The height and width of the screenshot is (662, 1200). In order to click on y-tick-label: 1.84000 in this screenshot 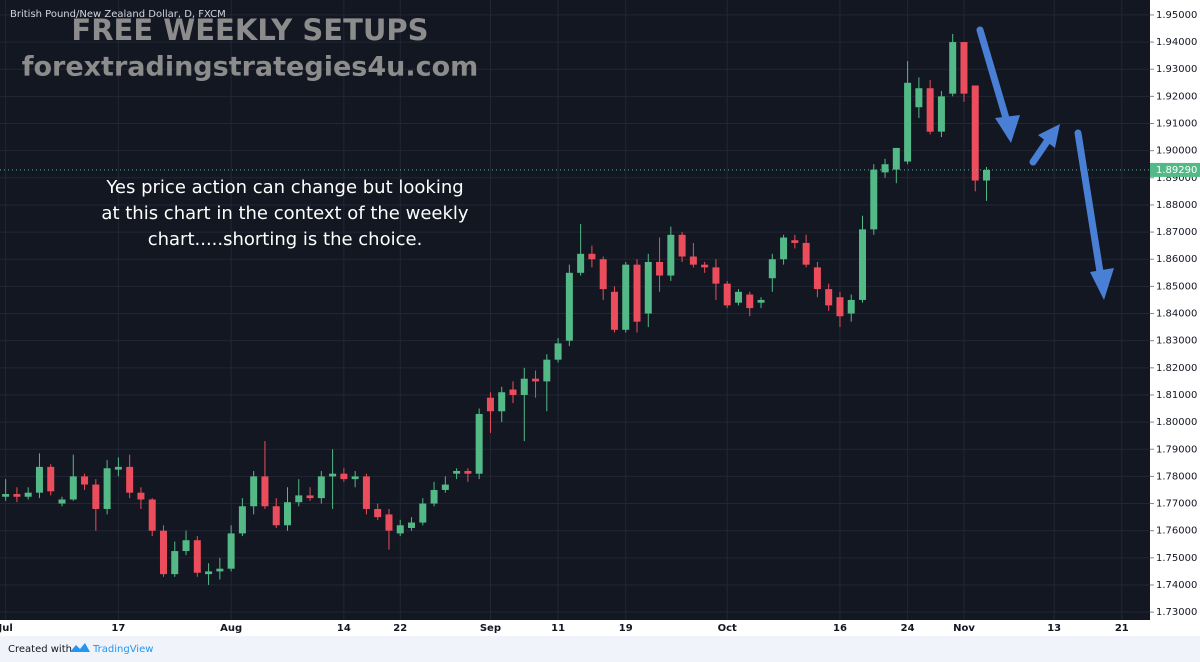, I will do `click(1176, 314)`.